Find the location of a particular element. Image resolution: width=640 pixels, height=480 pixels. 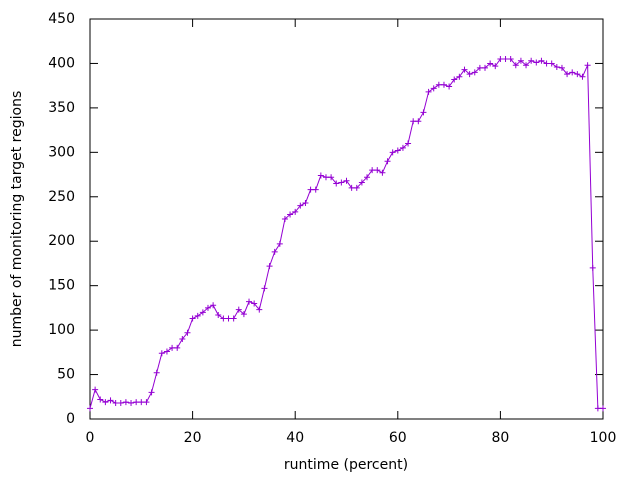

x-tick-label: 40 is located at coordinates (295, 438).